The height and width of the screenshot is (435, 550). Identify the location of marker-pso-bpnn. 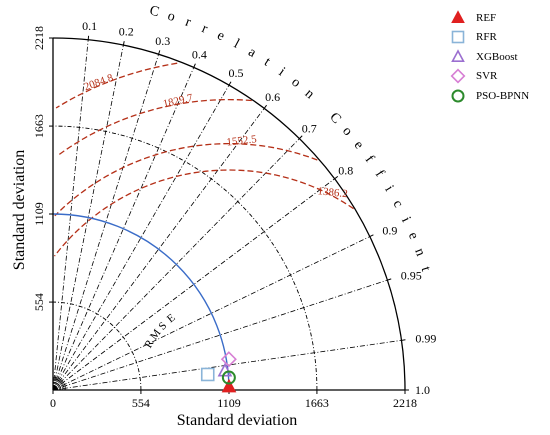
(228, 377).